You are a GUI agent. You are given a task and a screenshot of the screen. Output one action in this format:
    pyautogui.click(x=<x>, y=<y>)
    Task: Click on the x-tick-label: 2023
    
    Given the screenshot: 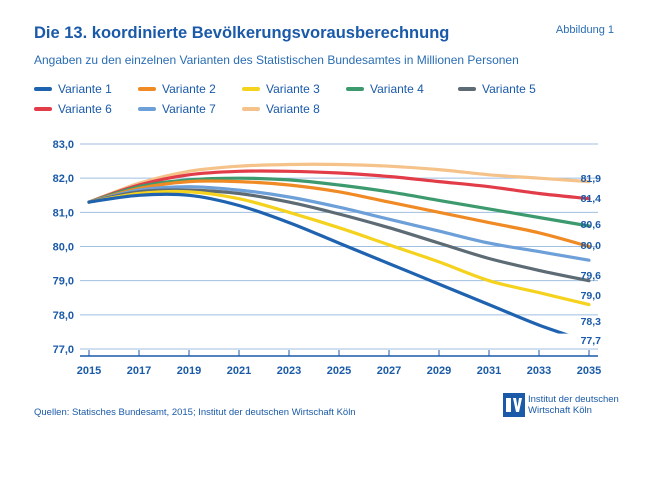 What is the action you would take?
    pyautogui.click(x=289, y=371)
    